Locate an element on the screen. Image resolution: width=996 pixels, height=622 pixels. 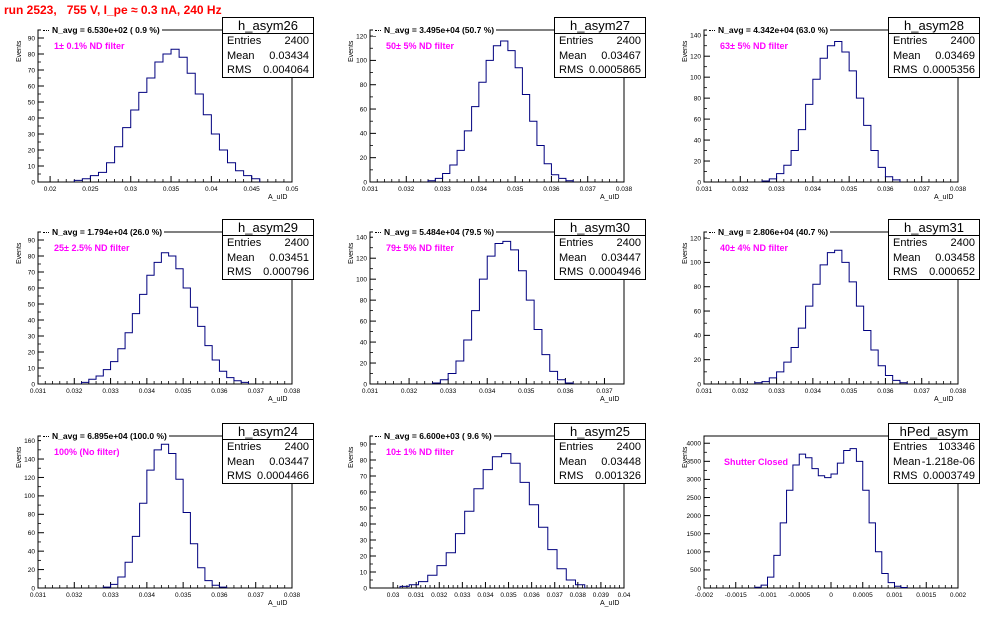
navg-label: N_avg = 3.495e+04 (50.7 %) is located at coordinates (435, 30).